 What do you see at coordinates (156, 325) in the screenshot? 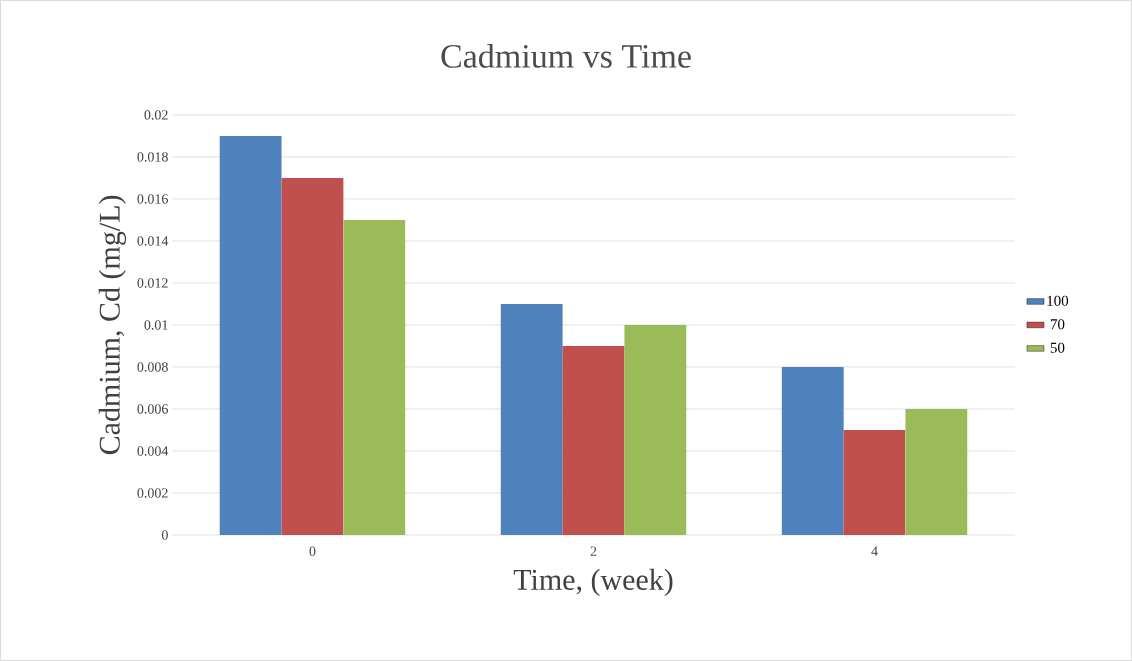
I see `y-tick-label: 0.01` at bounding box center [156, 325].